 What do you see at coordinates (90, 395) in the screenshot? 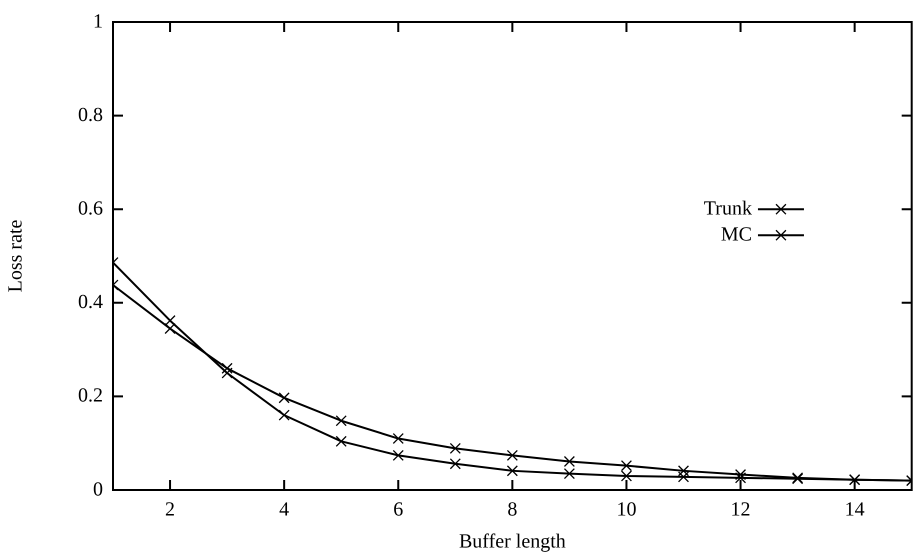
I see `y-tick-label: 0.2` at bounding box center [90, 395].